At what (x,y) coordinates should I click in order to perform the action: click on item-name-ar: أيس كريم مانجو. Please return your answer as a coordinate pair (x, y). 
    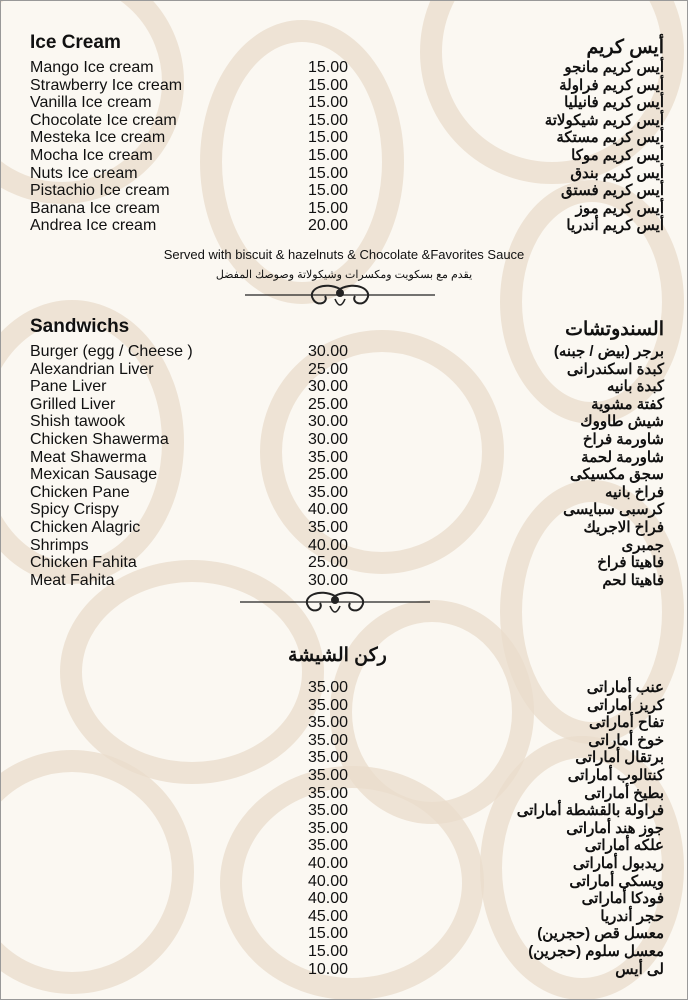
    Looking at the image, I should click on (614, 67).